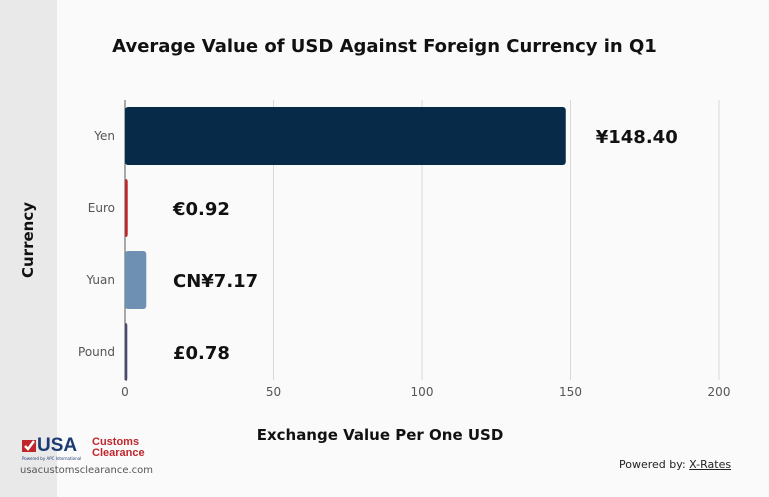 This screenshot has height=497, width=769. Describe the element at coordinates (29, 446) in the screenshot. I see `checkmark-icon` at that location.